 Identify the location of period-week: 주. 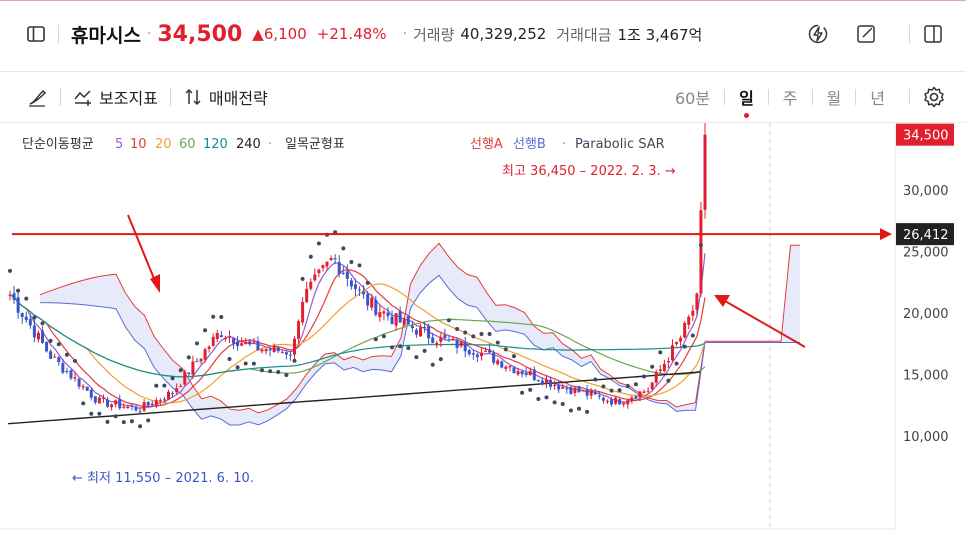
(790, 98).